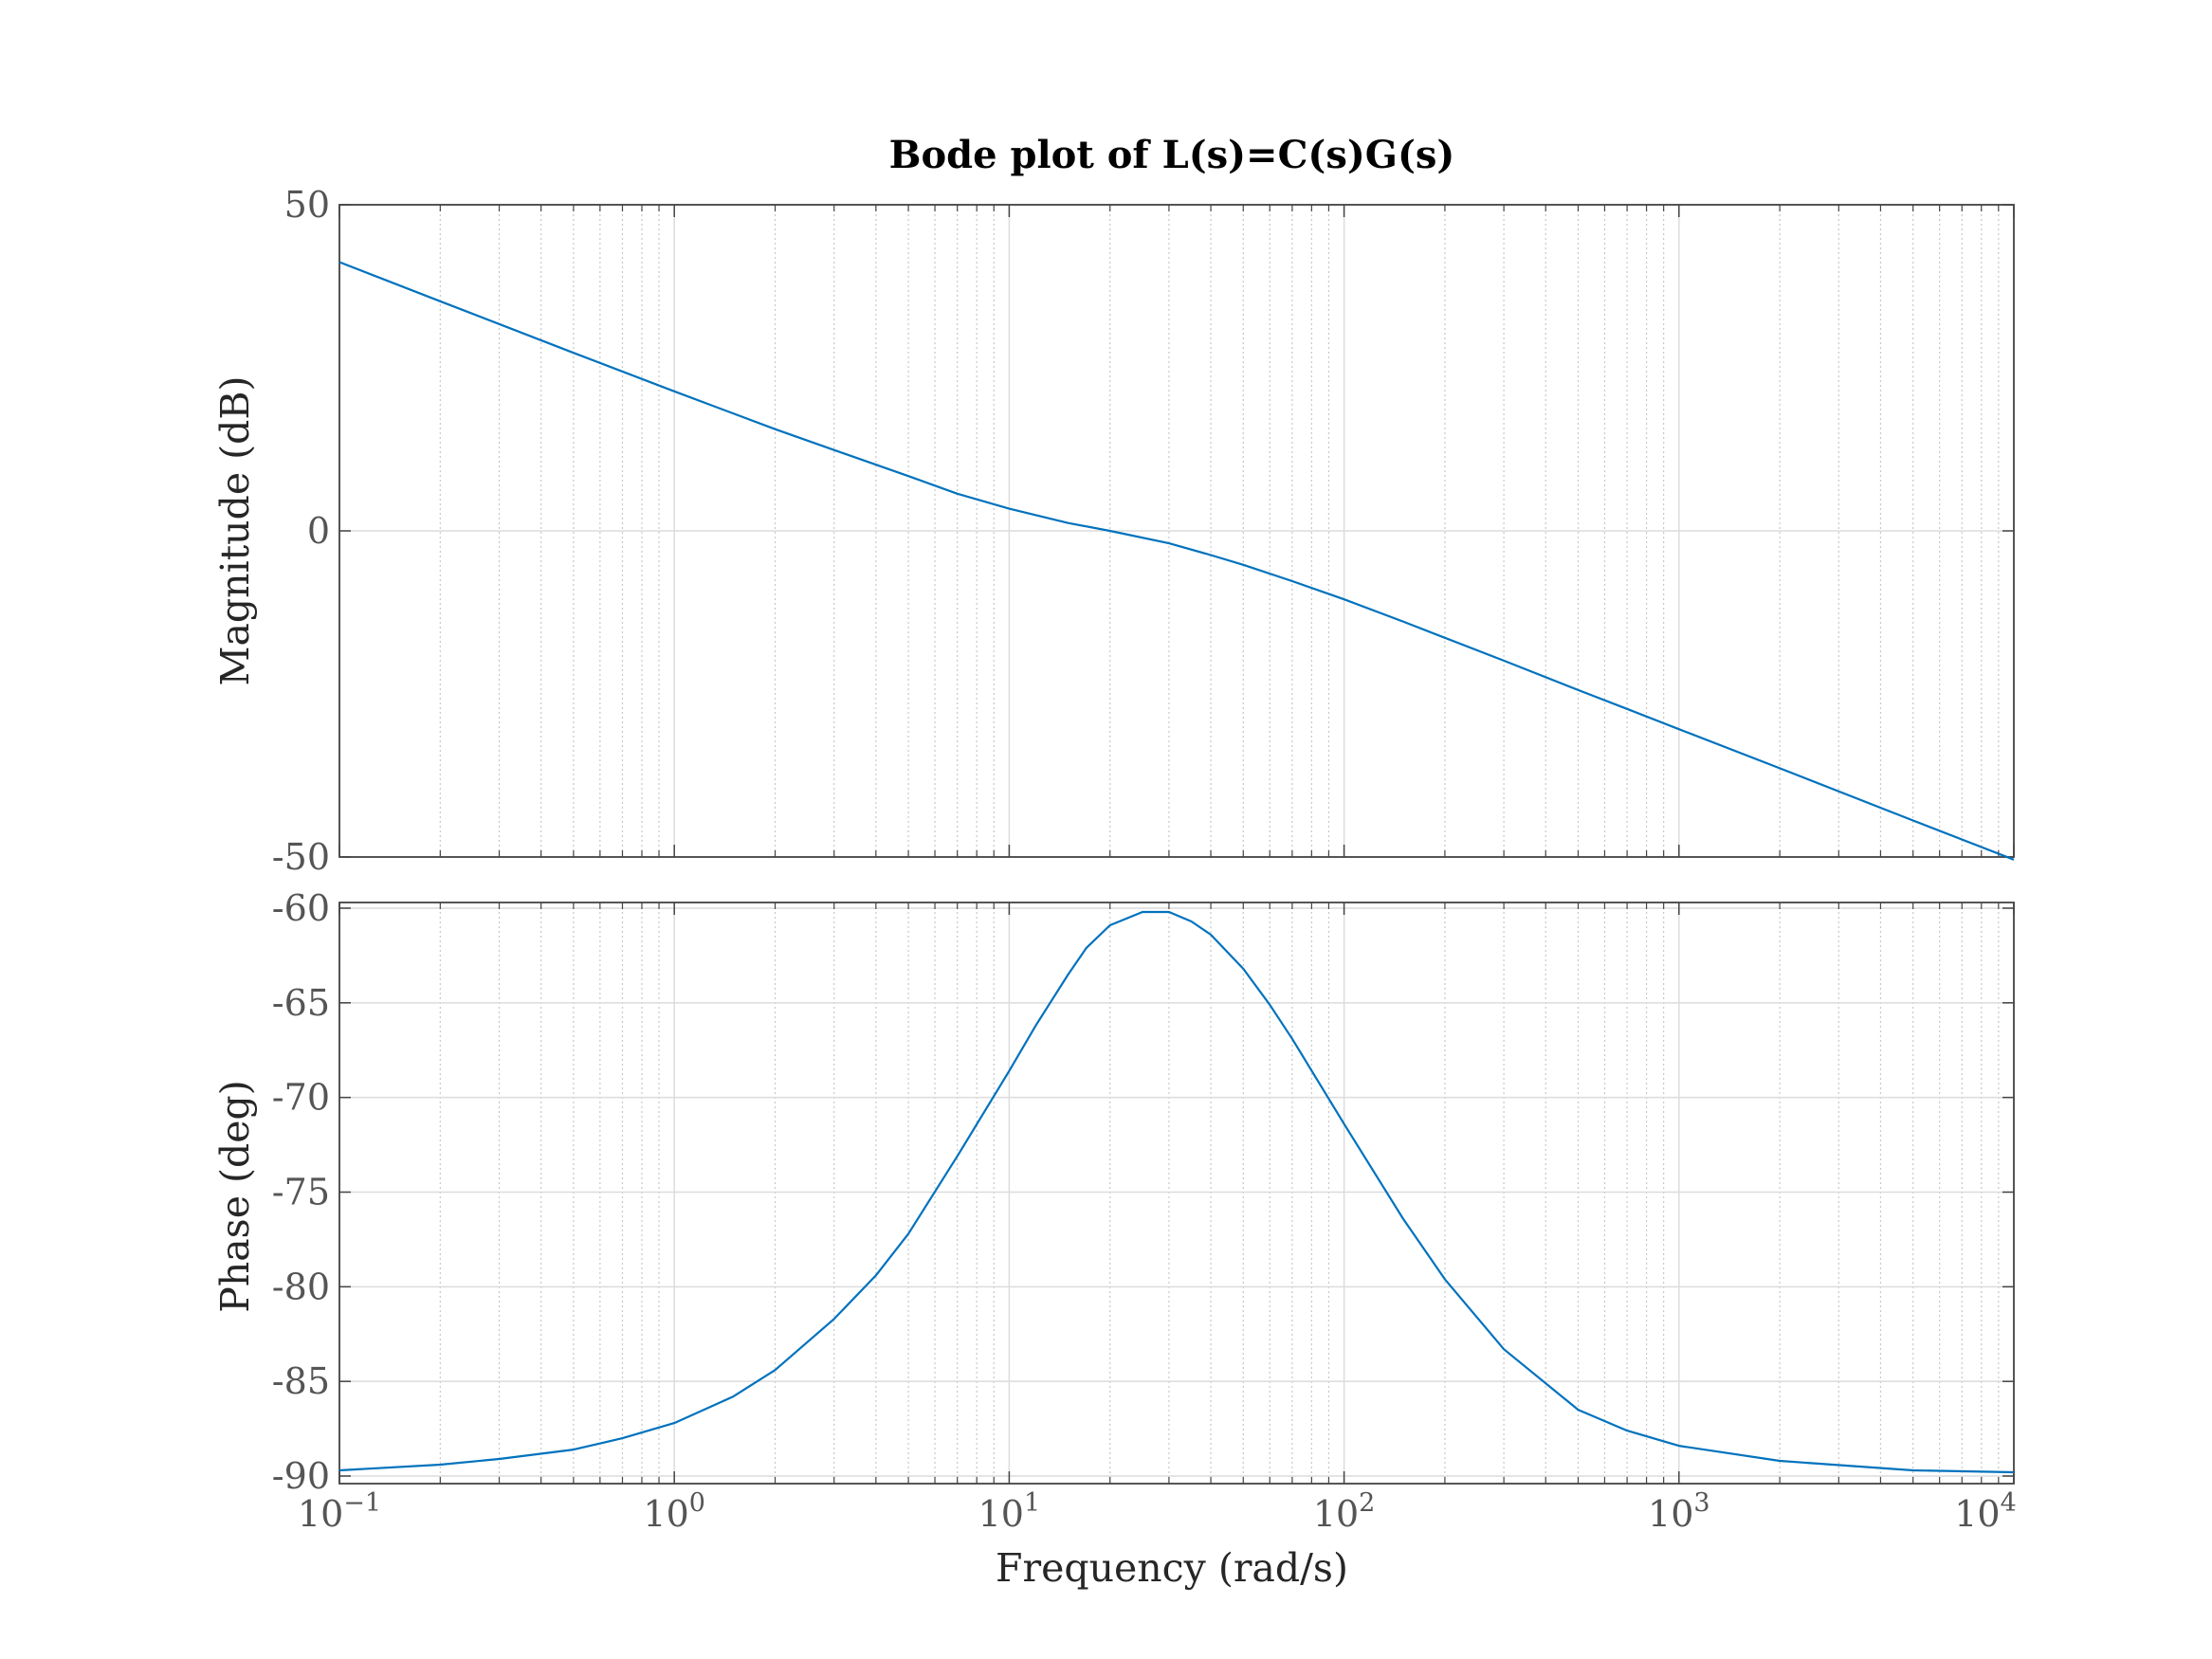 This screenshot has height=1659, width=2212. Describe the element at coordinates (1172, 155) in the screenshot. I see `chart-title: Bode plot of L(s)=C(s)G(s)` at that location.